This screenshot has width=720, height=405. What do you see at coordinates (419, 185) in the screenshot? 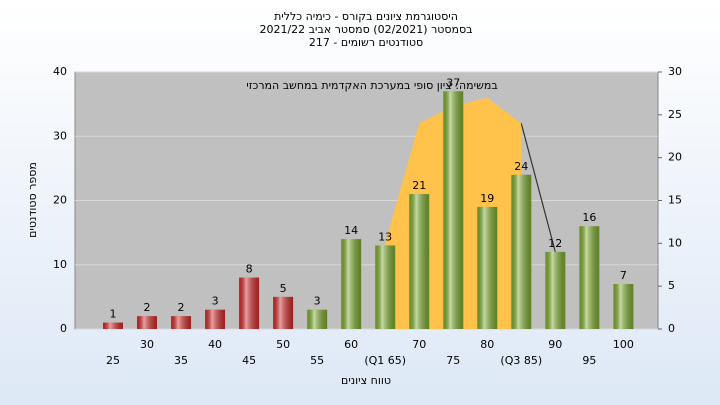
I see `data-label: 21` at bounding box center [419, 185].